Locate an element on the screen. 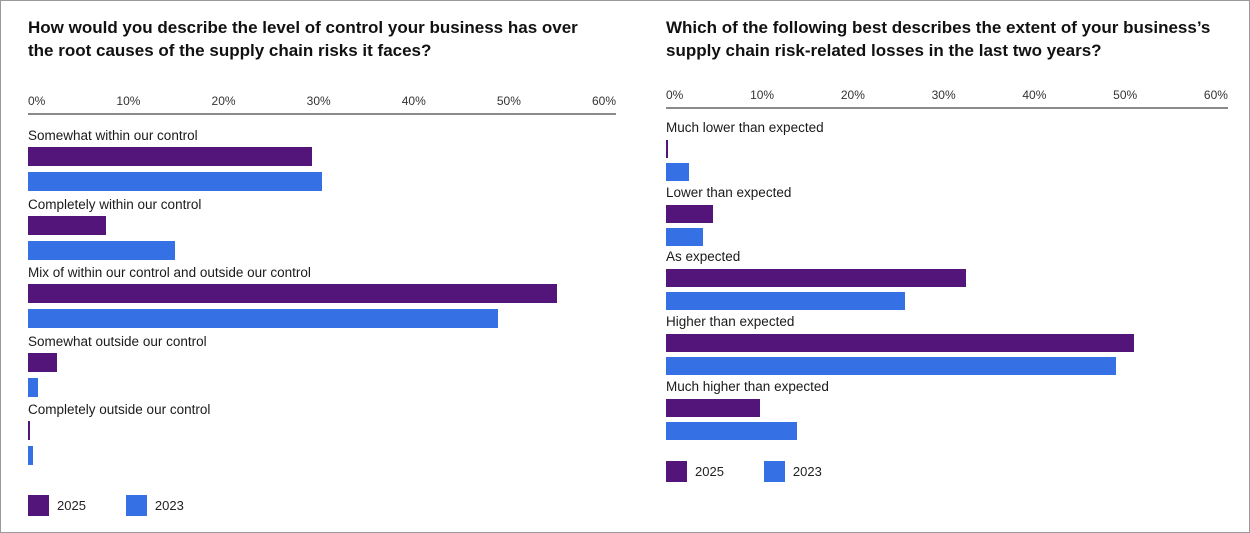  category-label: Much lower than expected is located at coordinates (745, 127).